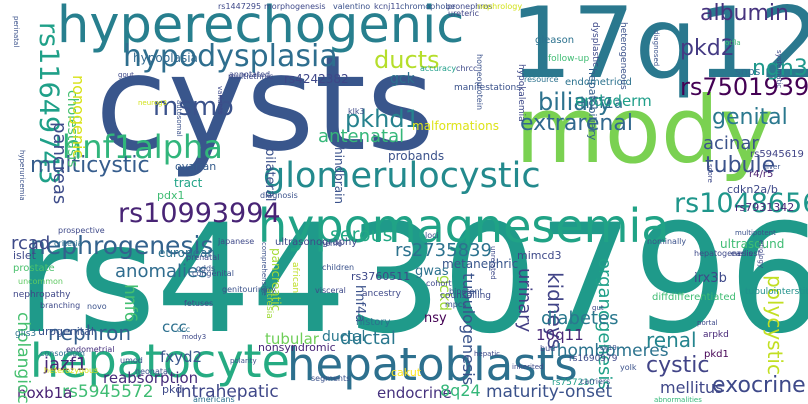 The image size is (808, 404). What do you see at coordinates (230, 56) in the screenshot?
I see `cloud-word: hypodysplasia` at bounding box center [230, 56].